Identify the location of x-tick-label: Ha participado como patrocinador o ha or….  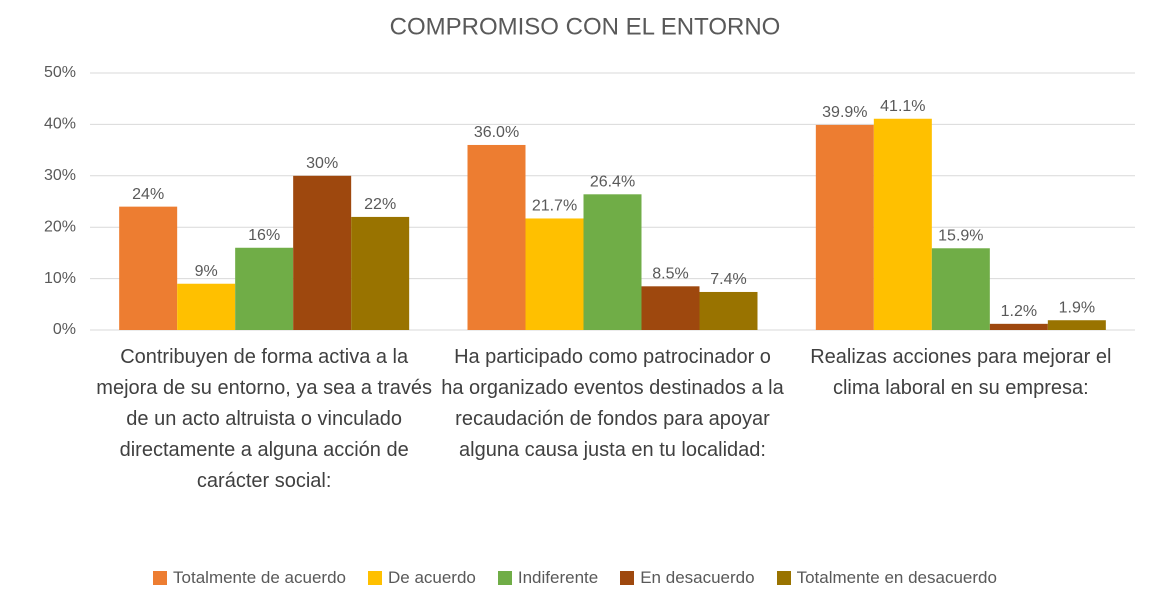
(612, 403).